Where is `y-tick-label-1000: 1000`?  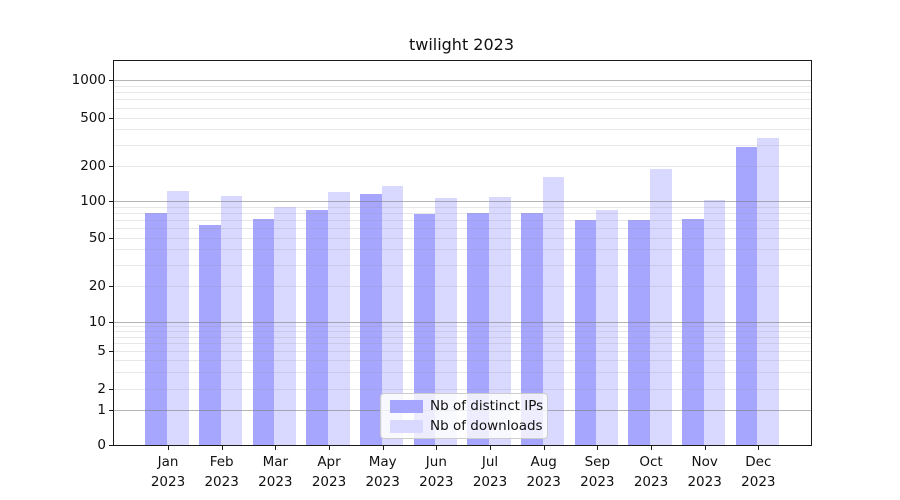 y-tick-label-1000: 1000 is located at coordinates (88, 80).